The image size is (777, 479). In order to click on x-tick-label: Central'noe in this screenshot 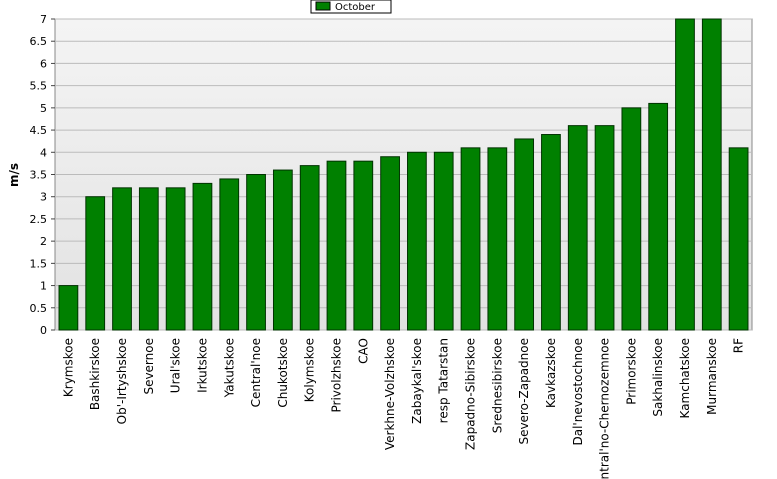, I will do `click(256, 372)`.